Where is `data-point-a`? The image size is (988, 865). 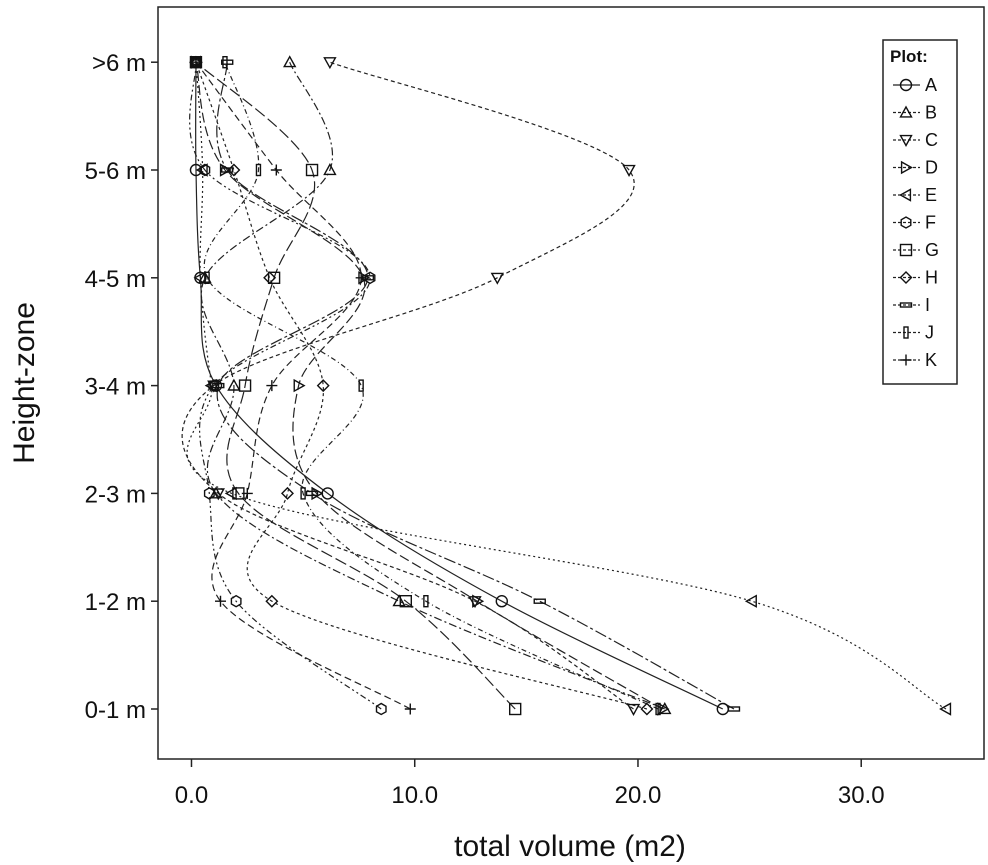 data-point-a is located at coordinates (501, 601).